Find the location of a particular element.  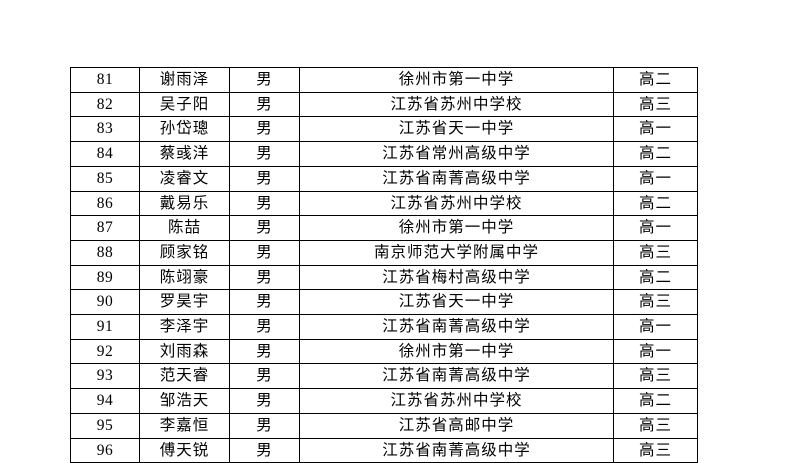

table-row: 83 孙岱璁男江苏省天一中学 高一 is located at coordinates (384, 129).